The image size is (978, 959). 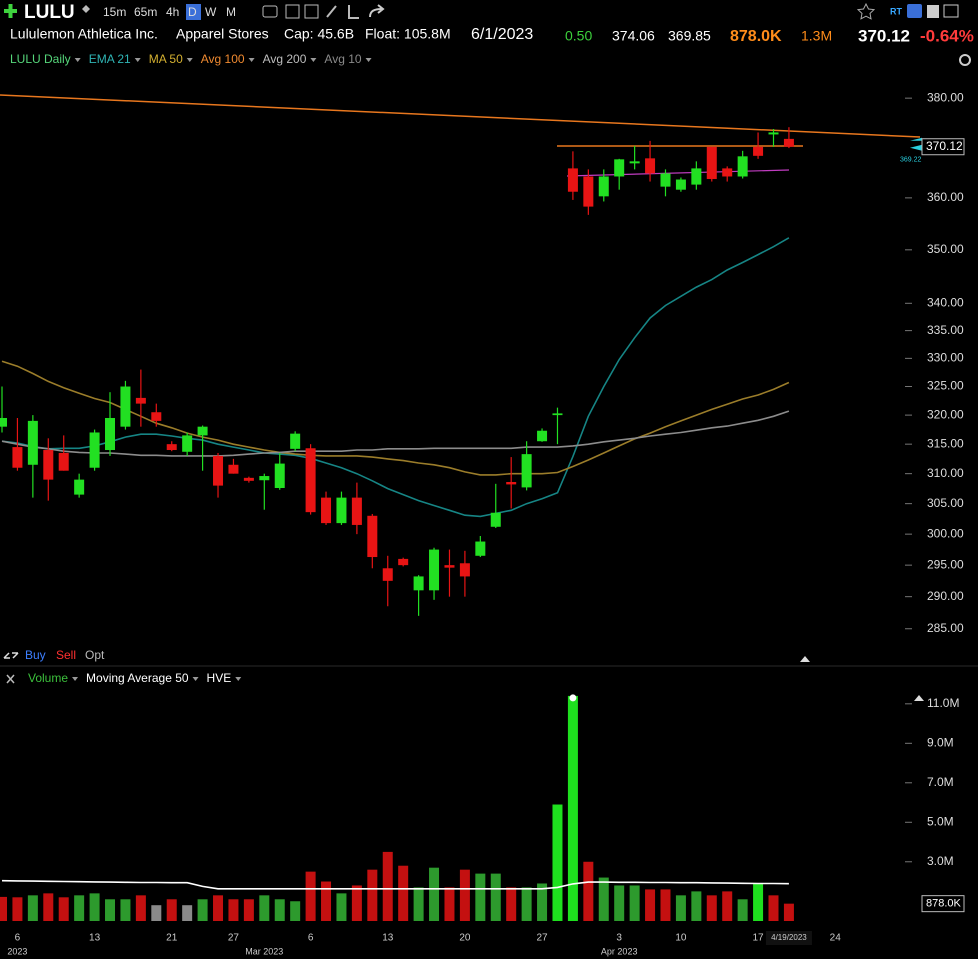 I want to click on legend-entry: Moving Average 50, so click(x=137, y=678).